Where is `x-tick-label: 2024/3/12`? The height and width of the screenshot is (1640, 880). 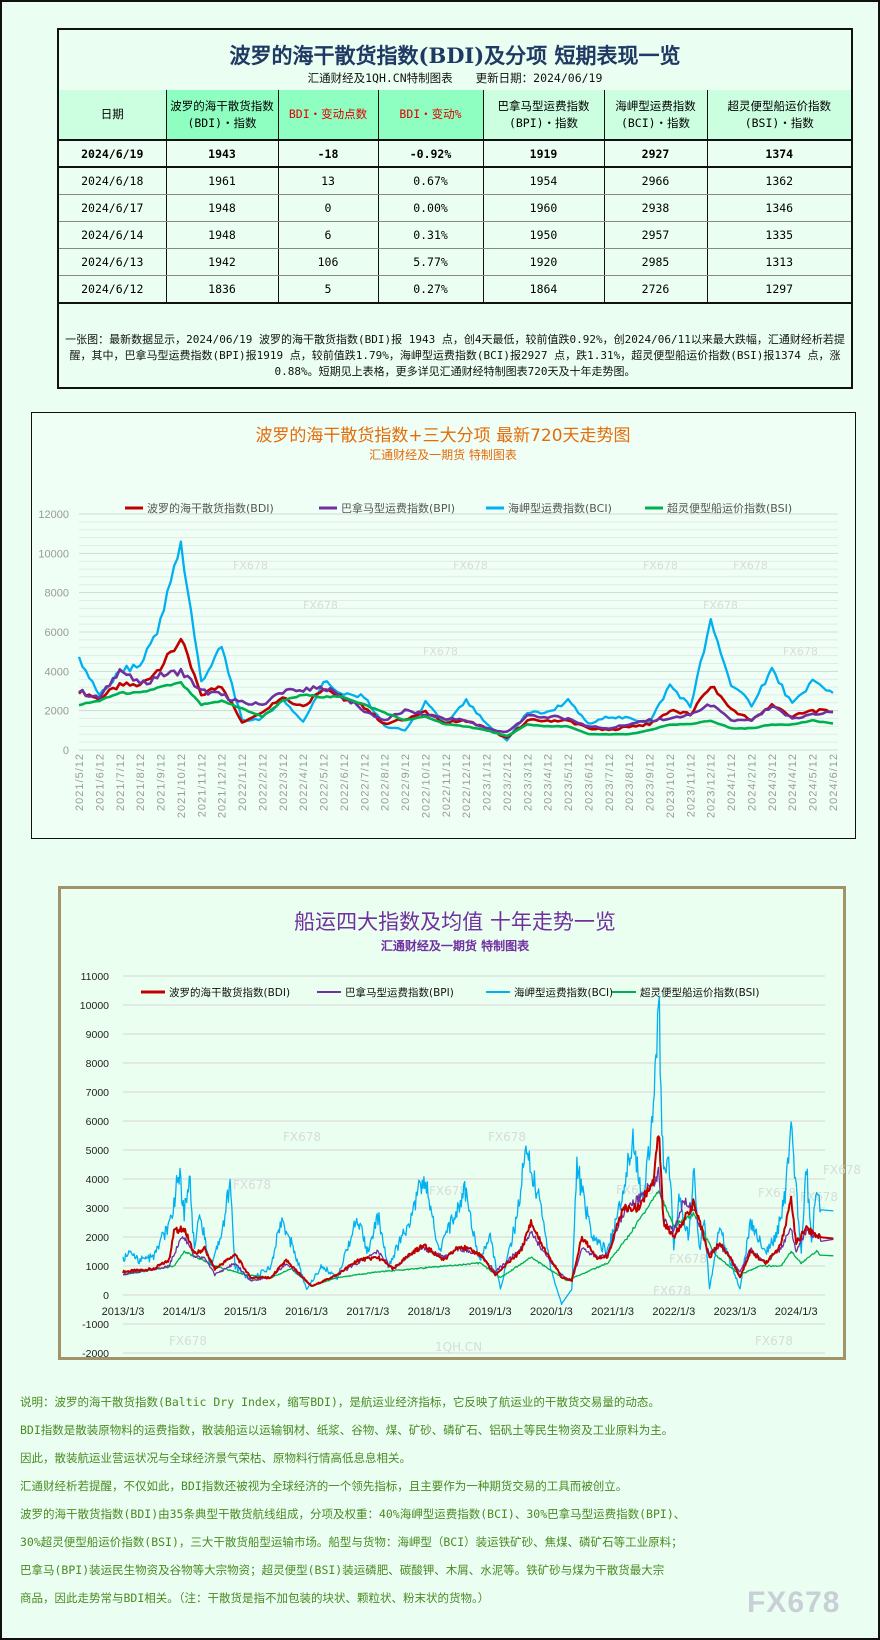 x-tick-label: 2024/3/12 is located at coordinates (773, 782).